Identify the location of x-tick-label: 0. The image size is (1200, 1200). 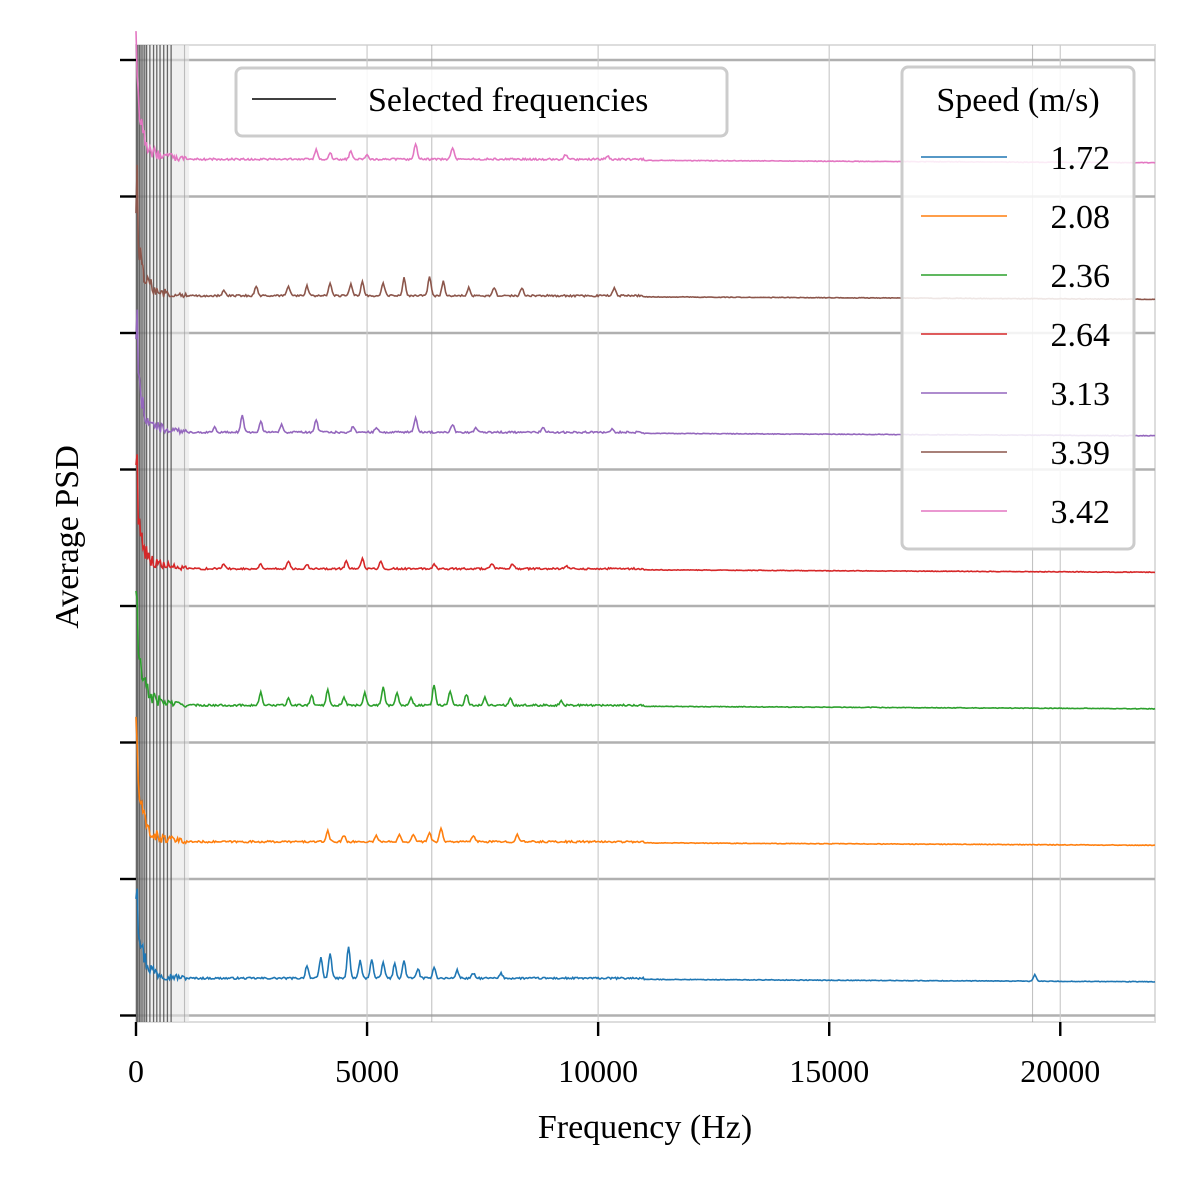
(136, 1071).